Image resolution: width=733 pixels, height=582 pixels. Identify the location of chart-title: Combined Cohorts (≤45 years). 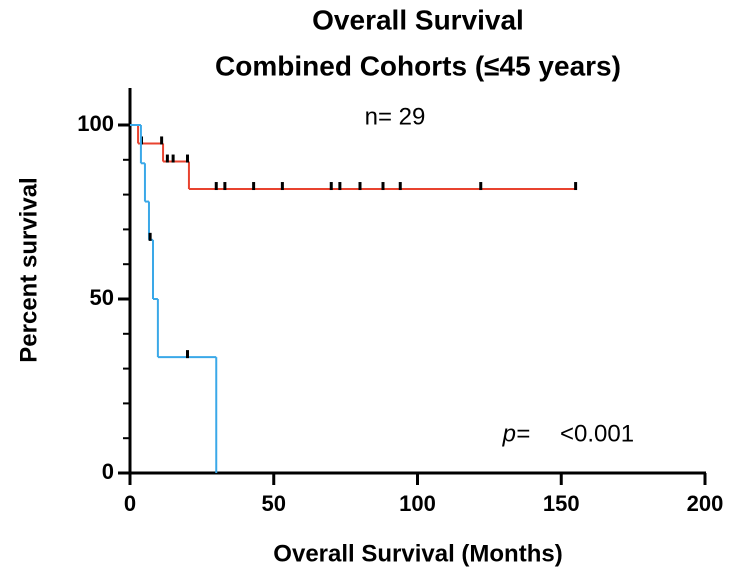
(418, 65).